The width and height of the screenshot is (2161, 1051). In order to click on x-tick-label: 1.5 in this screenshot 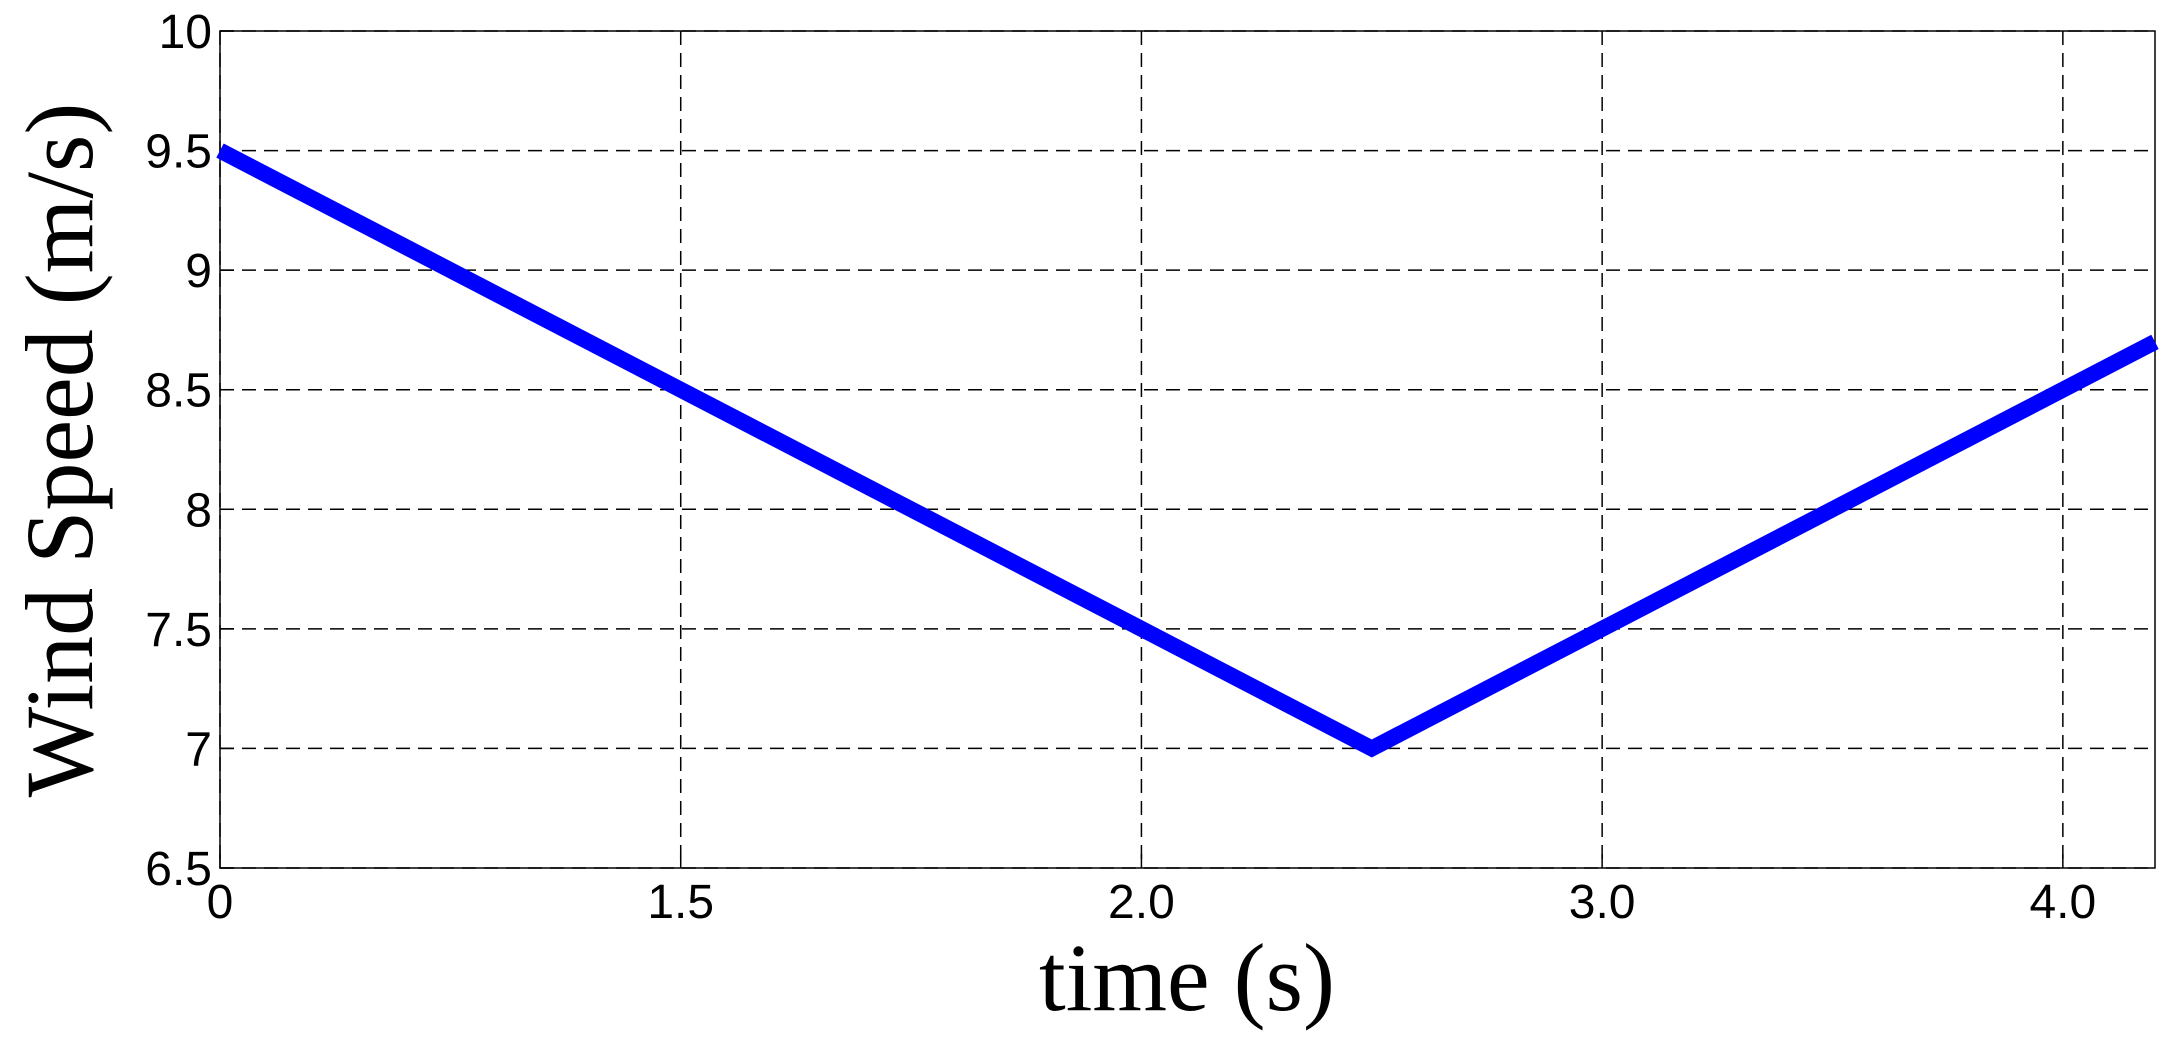, I will do `click(680, 902)`.